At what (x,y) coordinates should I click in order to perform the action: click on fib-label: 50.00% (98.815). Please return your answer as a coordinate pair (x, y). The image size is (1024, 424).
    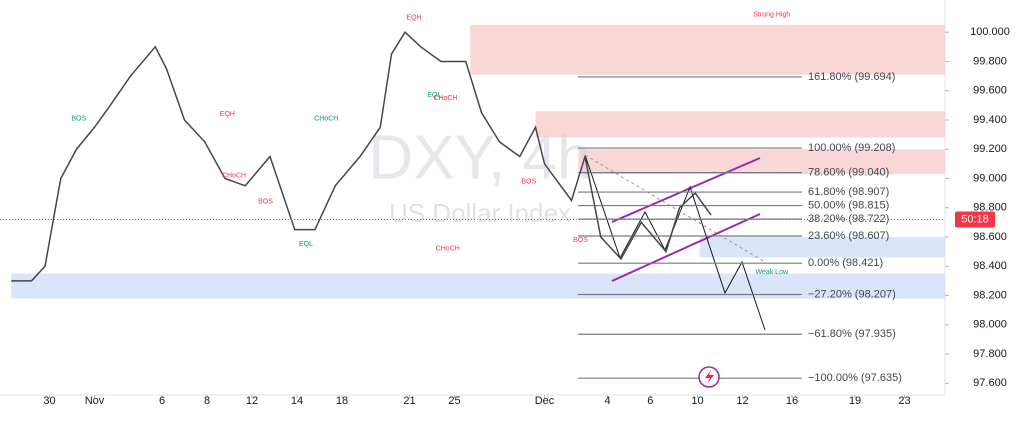
    Looking at the image, I should click on (848, 205).